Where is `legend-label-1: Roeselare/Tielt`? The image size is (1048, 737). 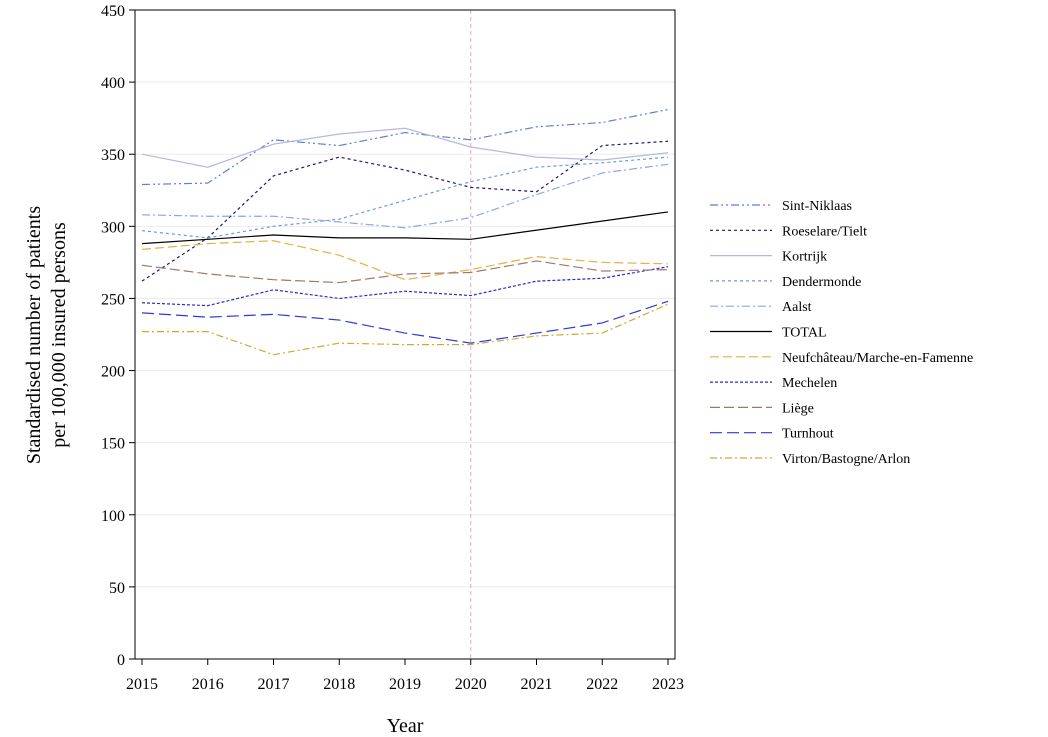 legend-label-1: Roeselare/Tielt is located at coordinates (824, 231).